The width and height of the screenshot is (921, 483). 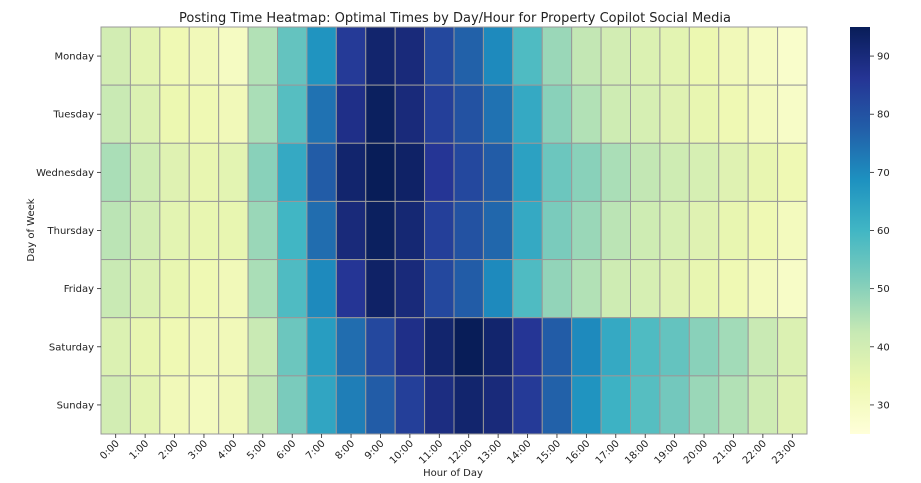 I want to click on x-tick-label: 23:00, so click(x=784, y=452).